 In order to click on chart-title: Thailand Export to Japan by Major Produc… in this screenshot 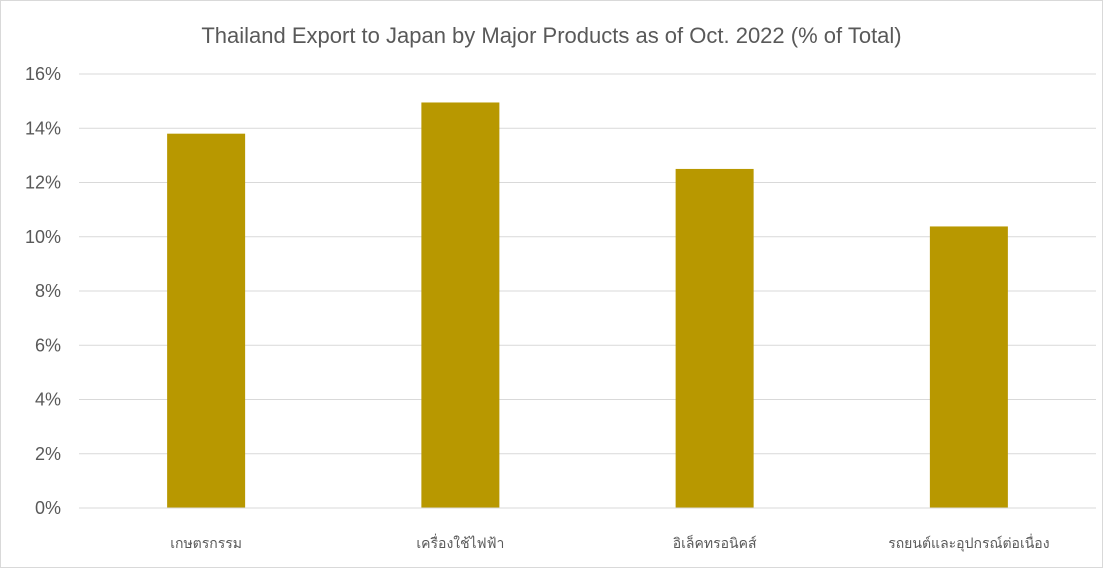, I will do `click(551, 35)`.